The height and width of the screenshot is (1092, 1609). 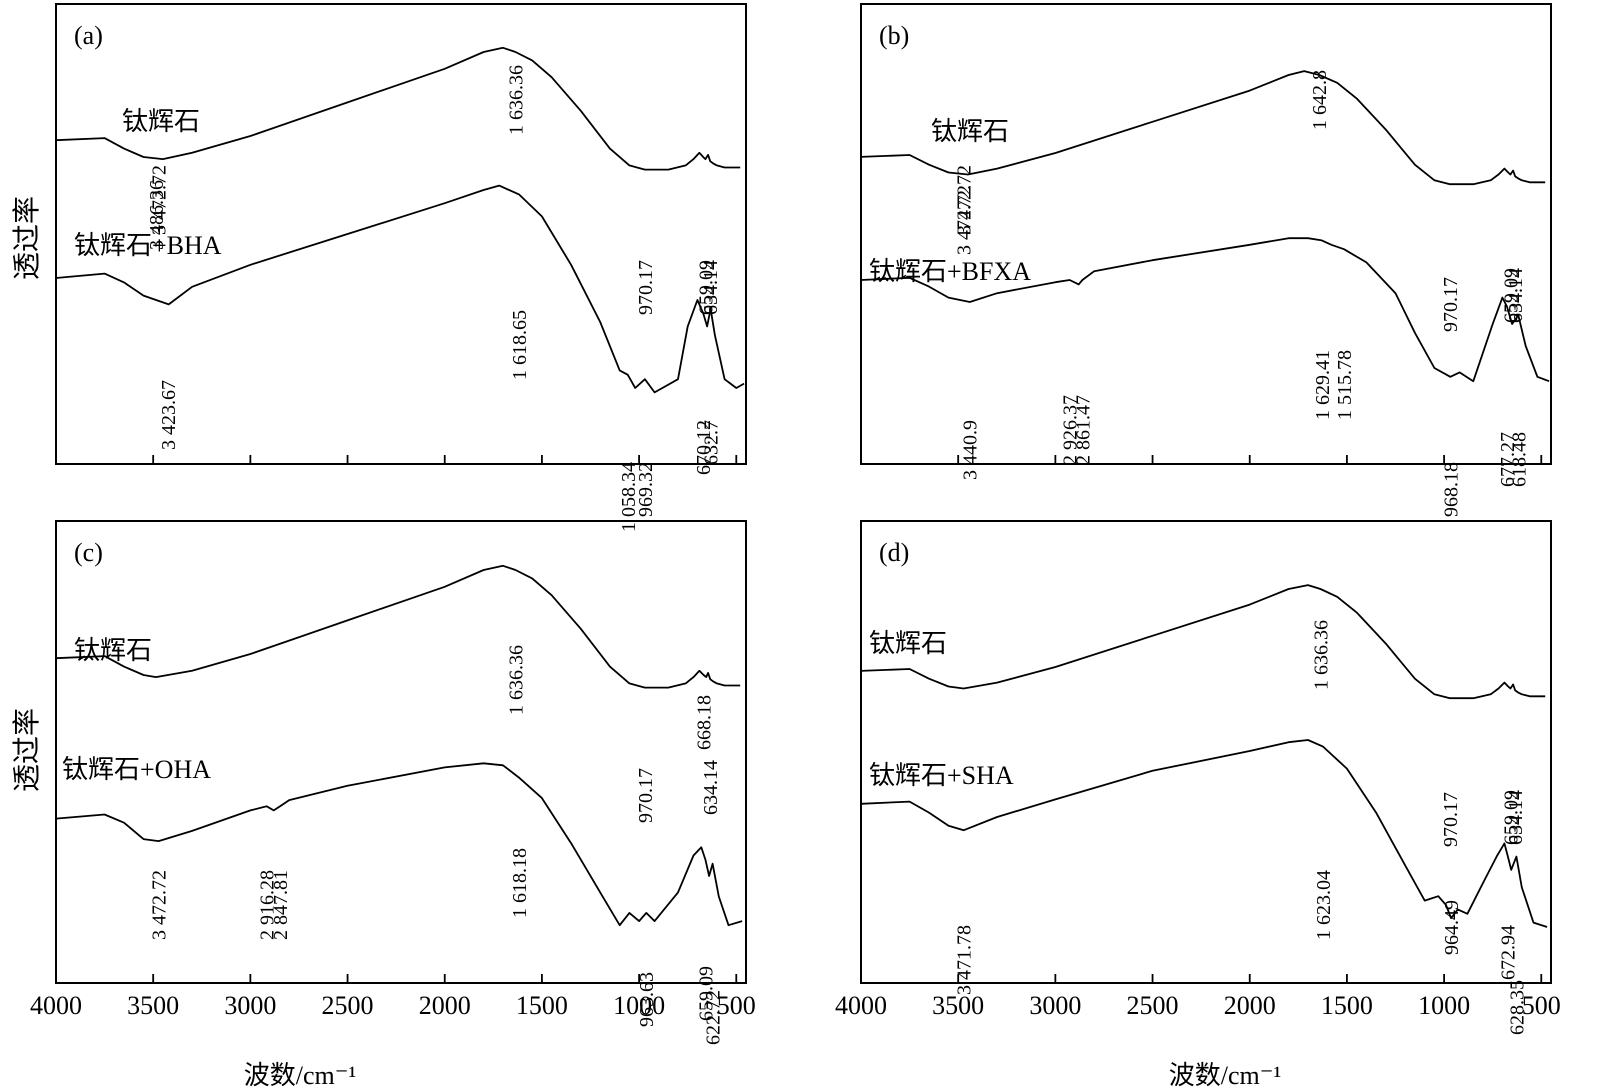 I want to click on x-axis-title-right: 波数/cm⁻¹, so click(x=1225, y=1075).